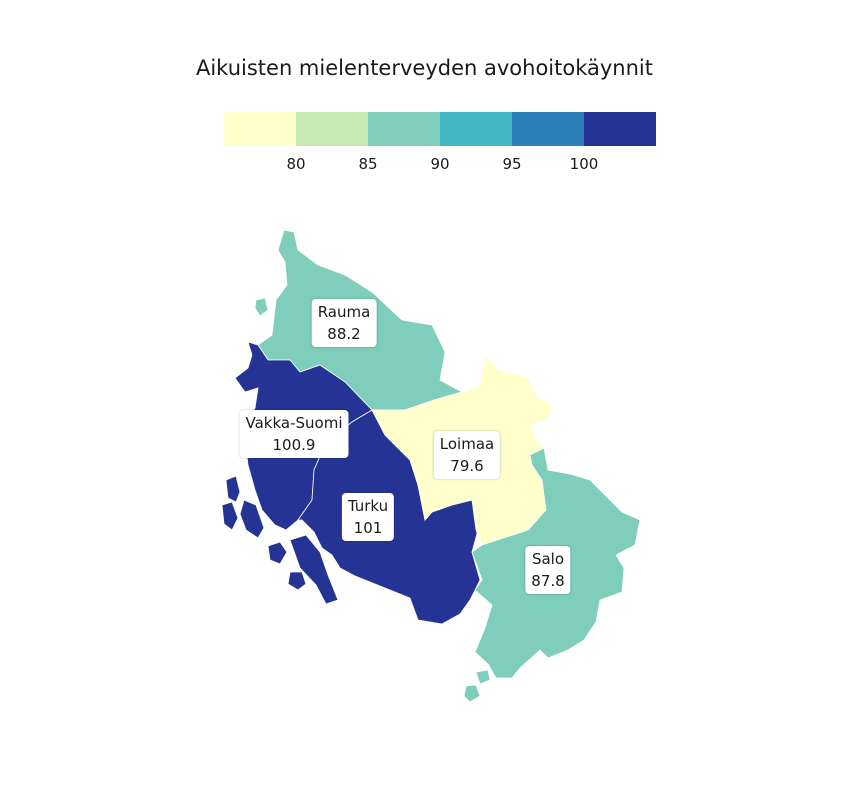 Image resolution: width=864 pixels, height=792 pixels. What do you see at coordinates (296, 164) in the screenshot?
I see `legend-tick-80: 80` at bounding box center [296, 164].